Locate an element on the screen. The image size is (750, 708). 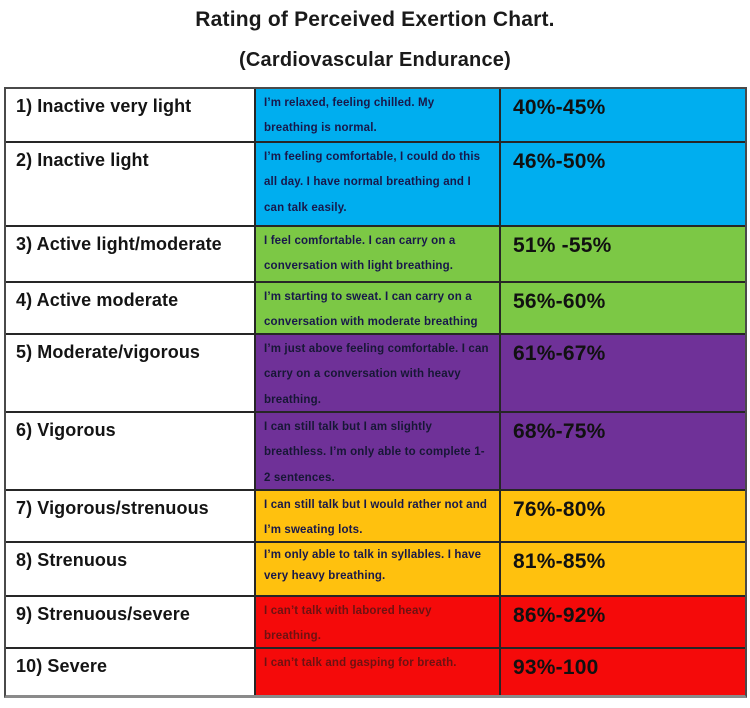
exertion-level-label: 4) Active moderate is located at coordinates (131, 308).